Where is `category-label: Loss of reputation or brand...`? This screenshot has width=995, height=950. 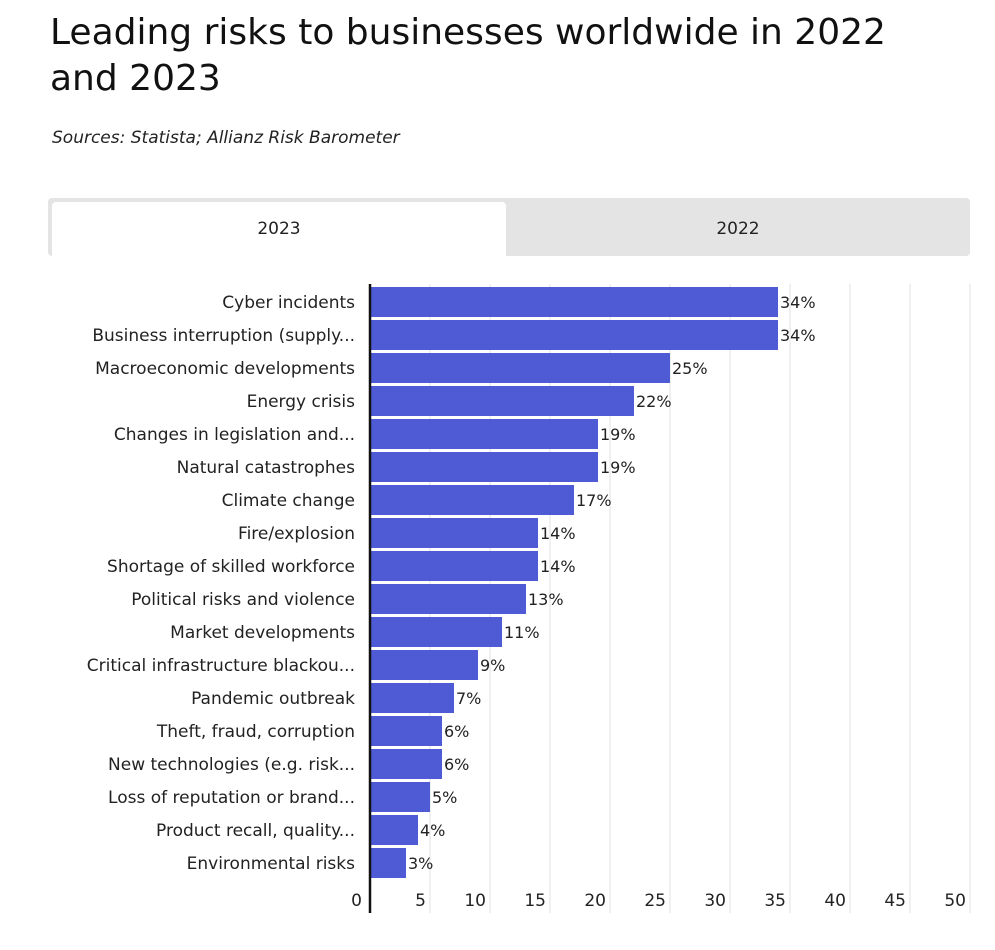
category-label: Loss of reputation or brand... is located at coordinates (231, 798).